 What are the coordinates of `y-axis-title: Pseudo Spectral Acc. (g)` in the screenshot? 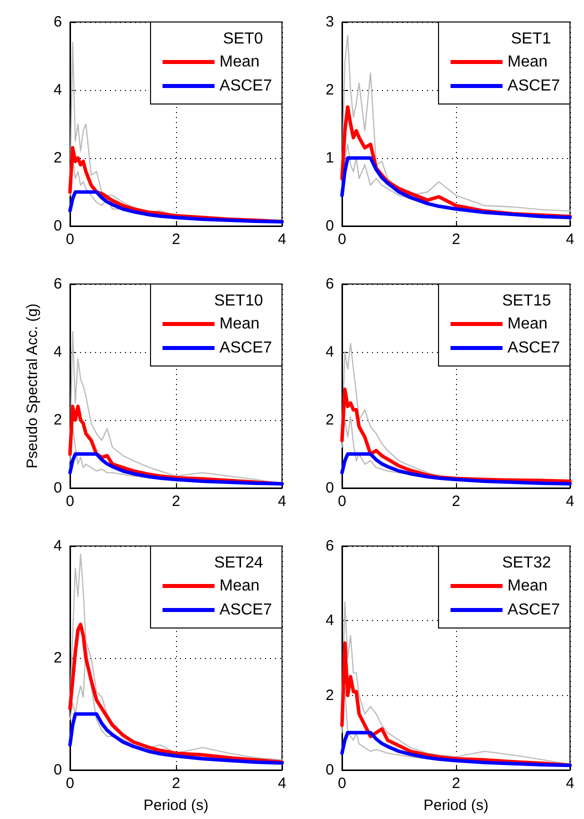 It's located at (32, 386).